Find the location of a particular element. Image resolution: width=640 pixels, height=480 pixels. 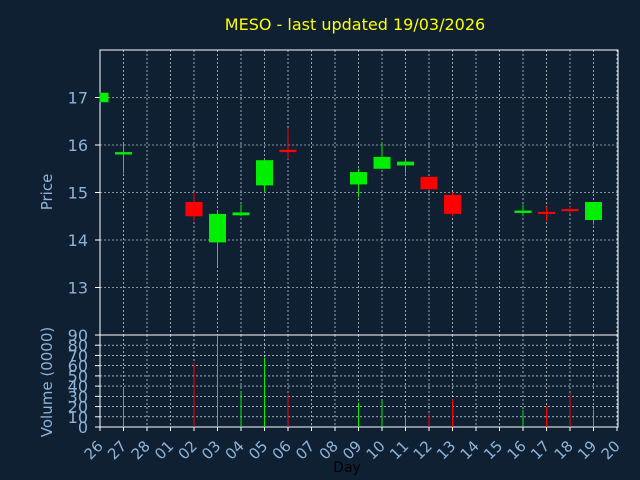

price-axis-label: Price is located at coordinates (47, 192).